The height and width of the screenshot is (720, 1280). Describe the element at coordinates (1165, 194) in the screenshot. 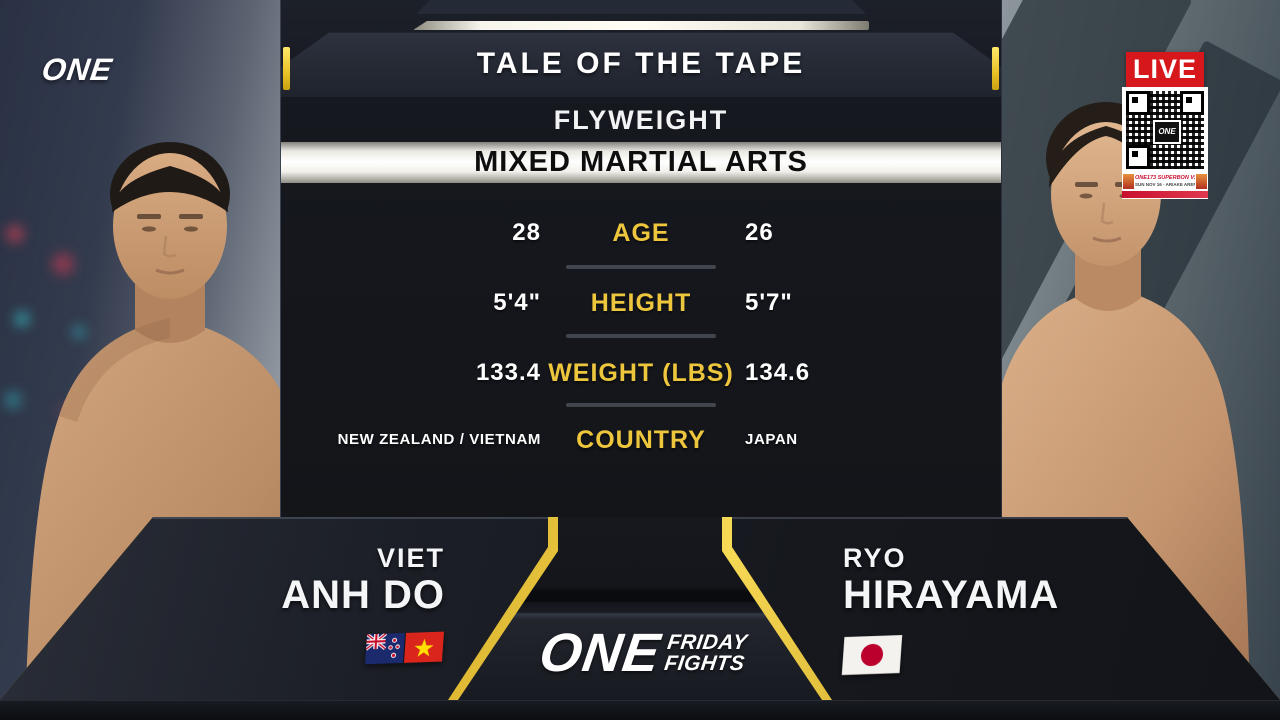

I see `promo-red-strip` at that location.